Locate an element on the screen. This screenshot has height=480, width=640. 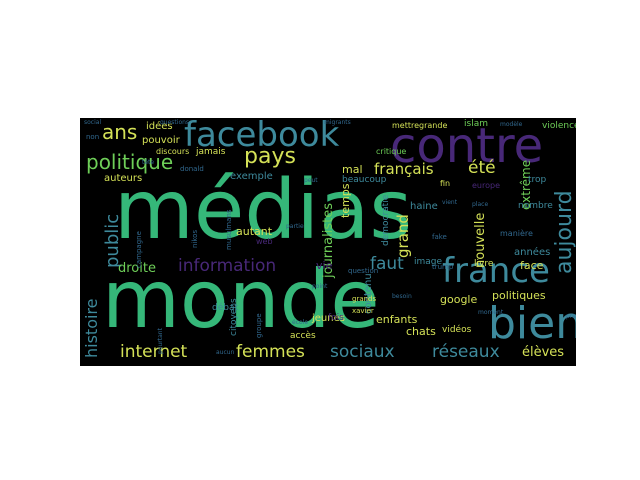
word-faut: faut is located at coordinates (387, 264).